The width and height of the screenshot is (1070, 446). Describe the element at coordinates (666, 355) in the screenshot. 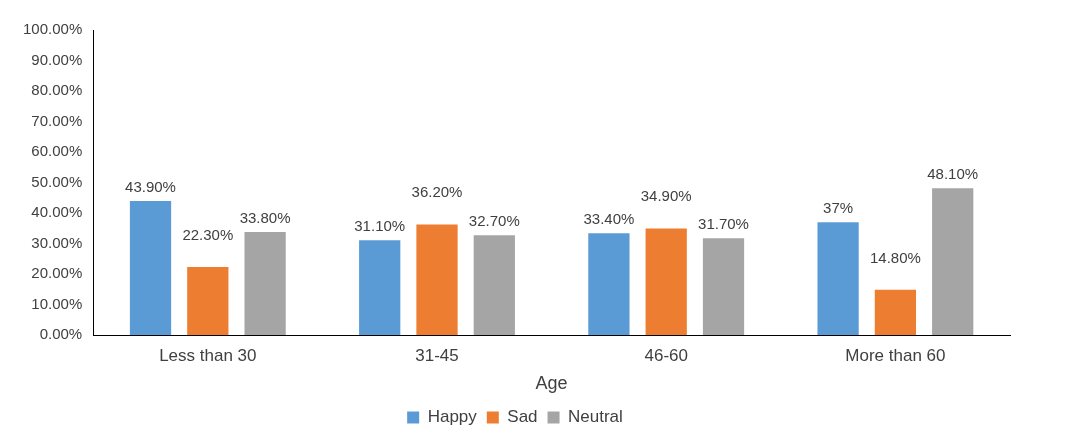

I see `x-tick-label: 46-60` at that location.